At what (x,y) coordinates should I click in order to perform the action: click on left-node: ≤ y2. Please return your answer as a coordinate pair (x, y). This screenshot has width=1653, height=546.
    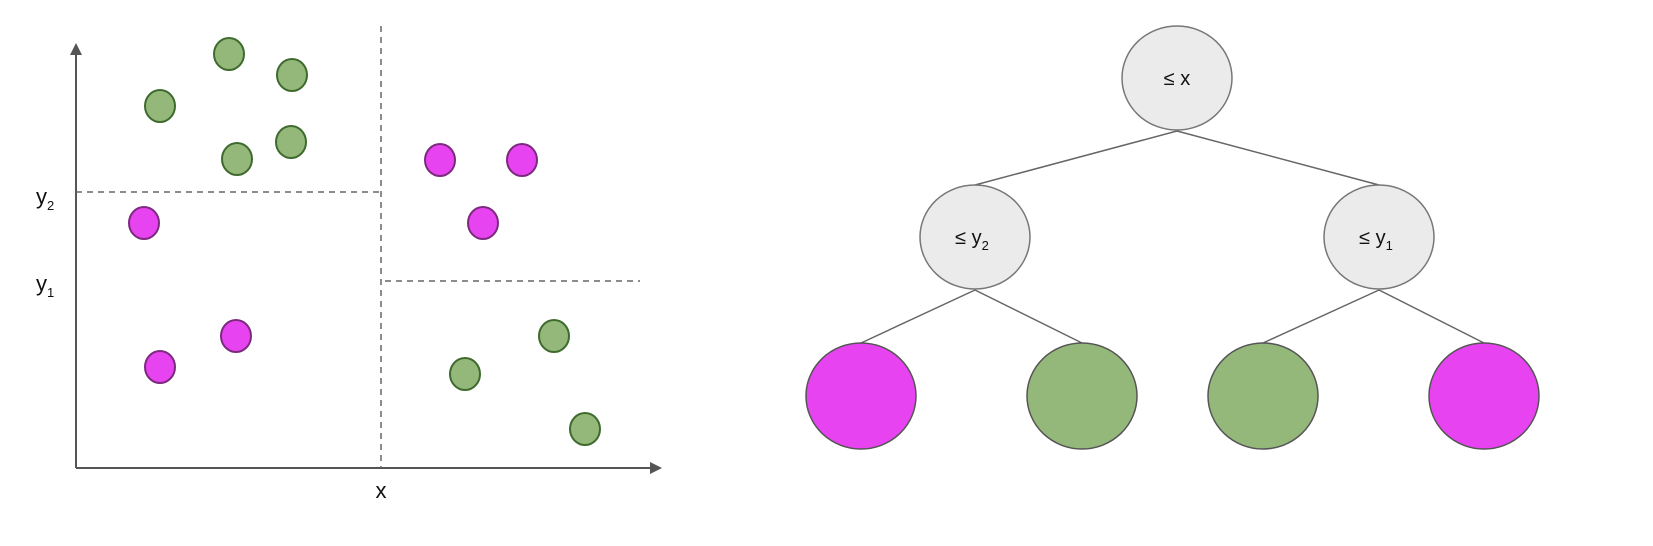
    Looking at the image, I should click on (975, 237).